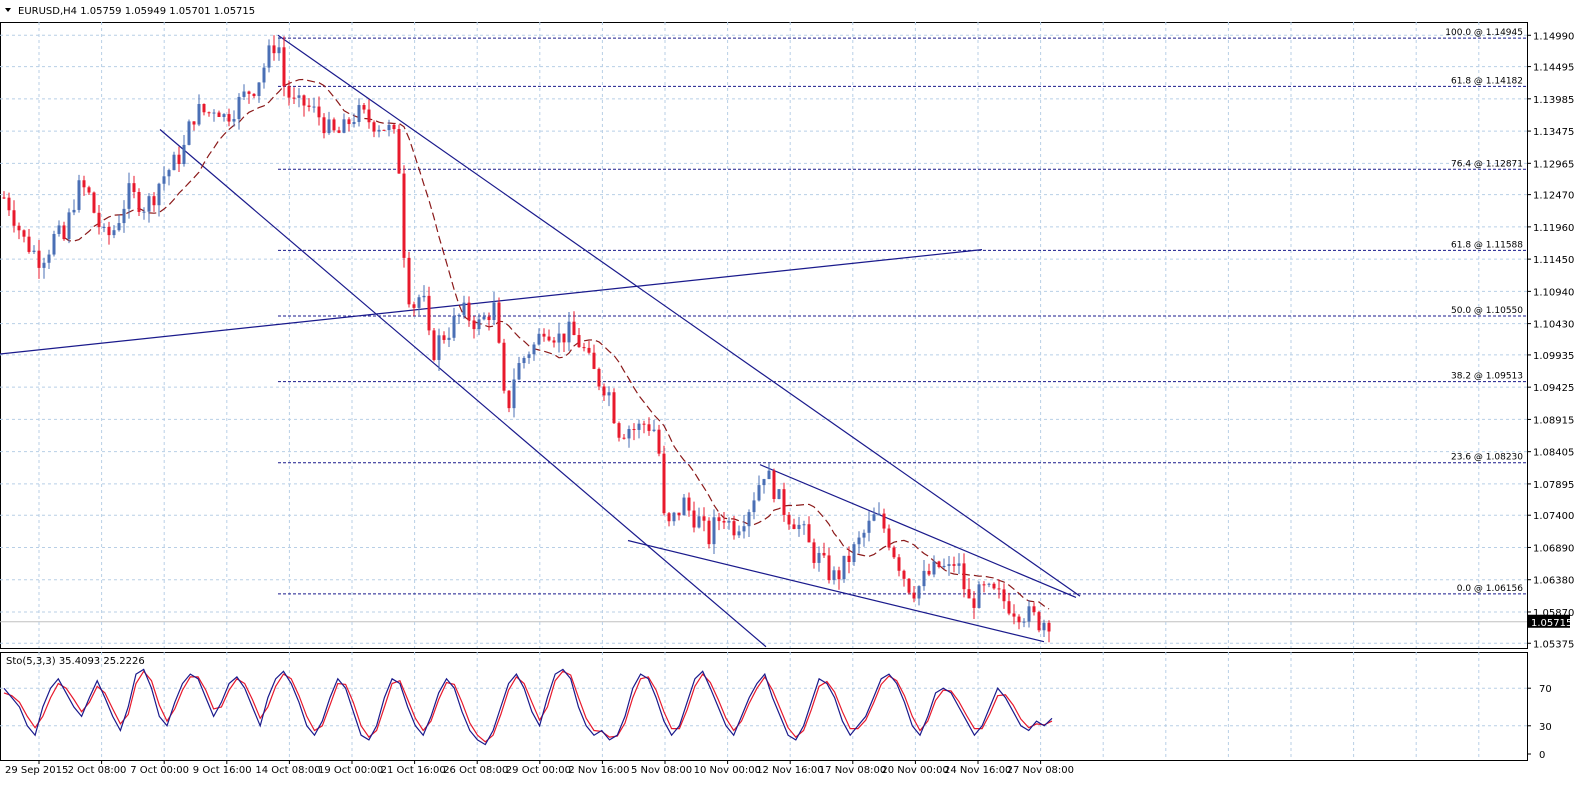  Describe the element at coordinates (1553, 420) in the screenshot. I see `price-tick-label: 1.08915` at that location.